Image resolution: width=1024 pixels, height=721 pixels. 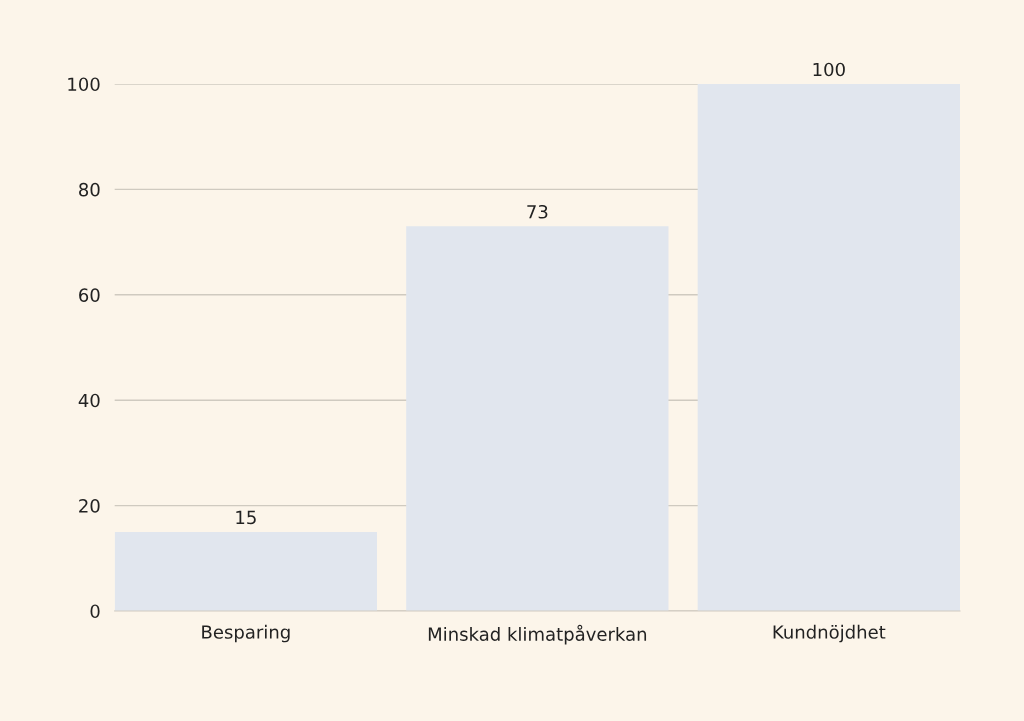 I want to click on y-tick-label: 20, so click(x=89, y=506).